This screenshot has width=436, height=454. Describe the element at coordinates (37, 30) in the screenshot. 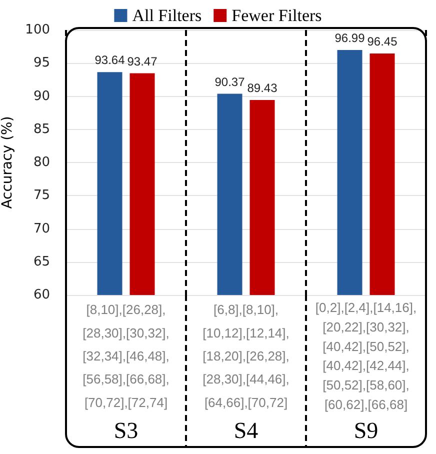

I see `y-tick-label: 100` at that location.